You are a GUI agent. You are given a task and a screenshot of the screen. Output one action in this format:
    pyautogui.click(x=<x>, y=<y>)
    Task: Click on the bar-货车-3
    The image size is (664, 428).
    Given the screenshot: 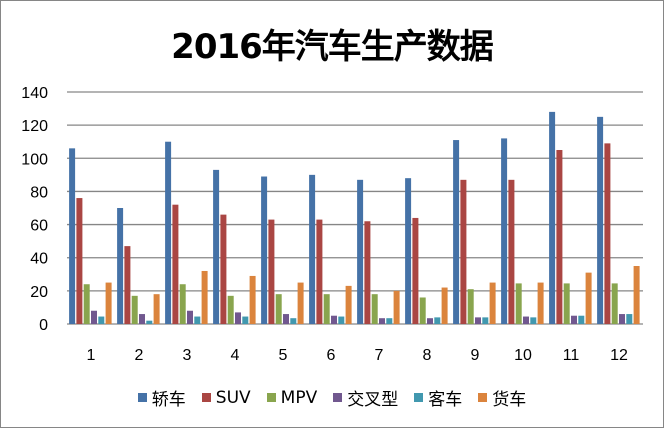 What is the action you would take?
    pyautogui.click(x=204, y=297)
    